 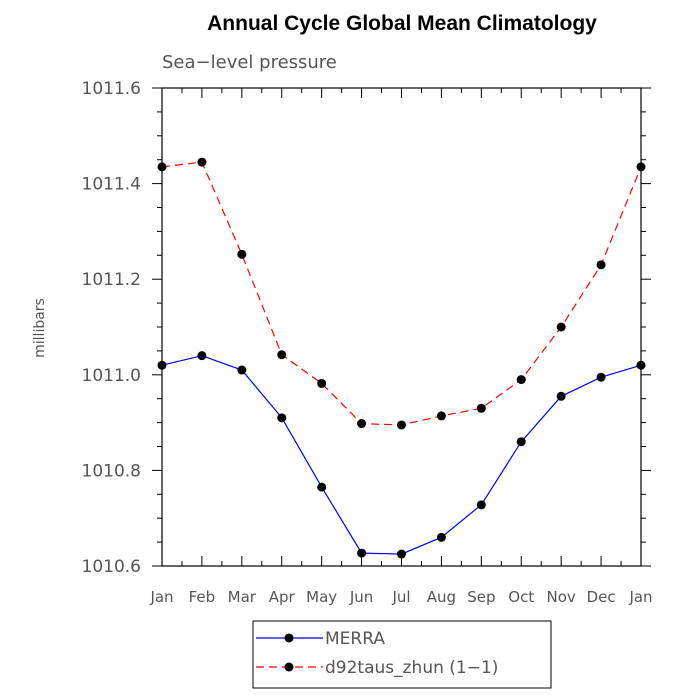 What do you see at coordinates (111, 471) in the screenshot?
I see `y-tick-label: 1010.8` at bounding box center [111, 471].